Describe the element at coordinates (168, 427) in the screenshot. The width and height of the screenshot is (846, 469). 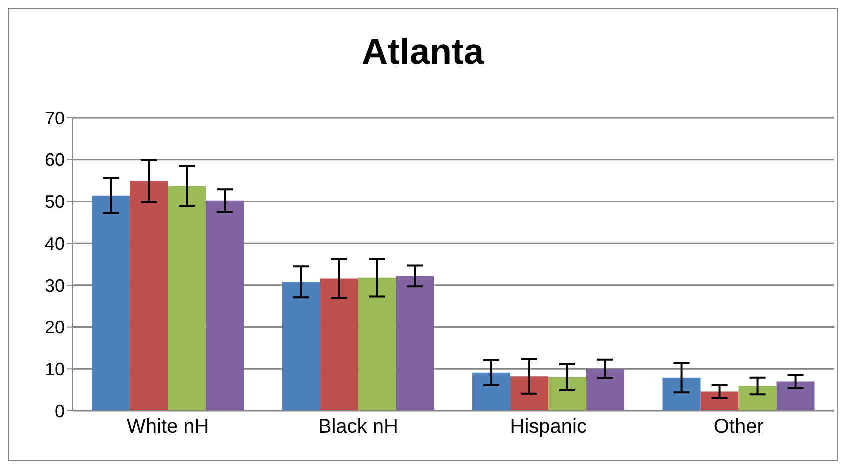
I see `x-tick-label: White nH` at that location.